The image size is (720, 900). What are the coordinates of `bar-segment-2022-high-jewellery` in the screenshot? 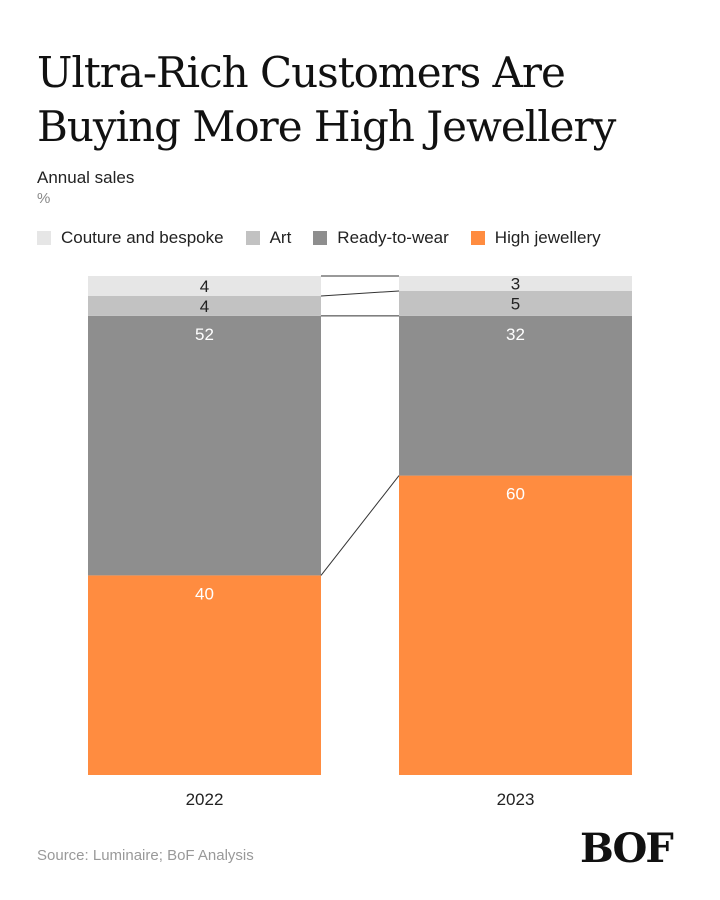 It's located at (204, 675).